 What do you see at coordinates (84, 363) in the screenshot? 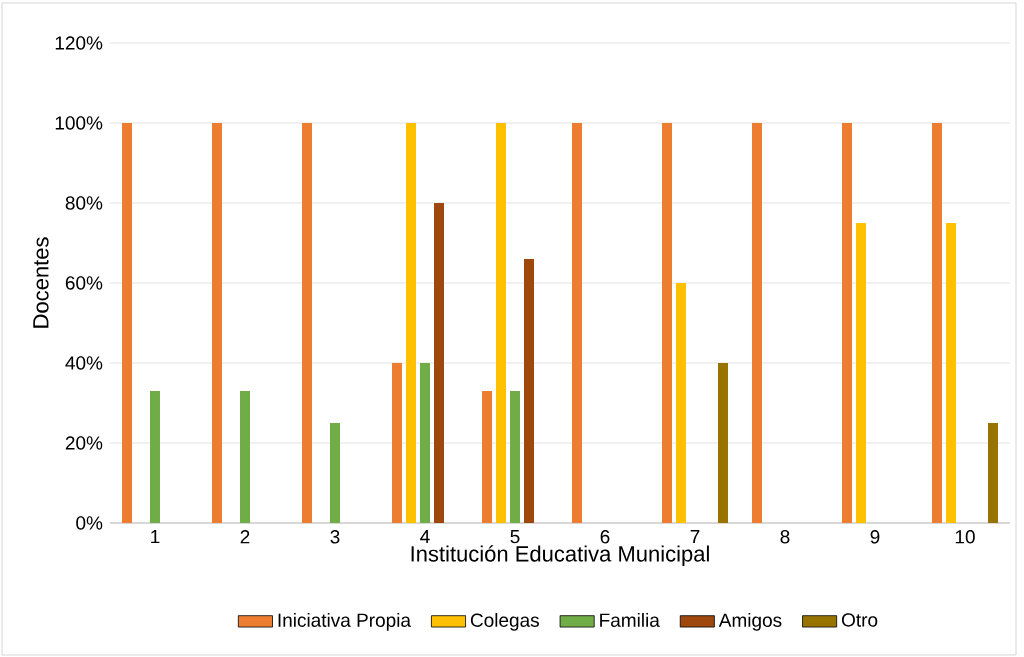
I see `y-tick-label: 40%` at bounding box center [84, 363].